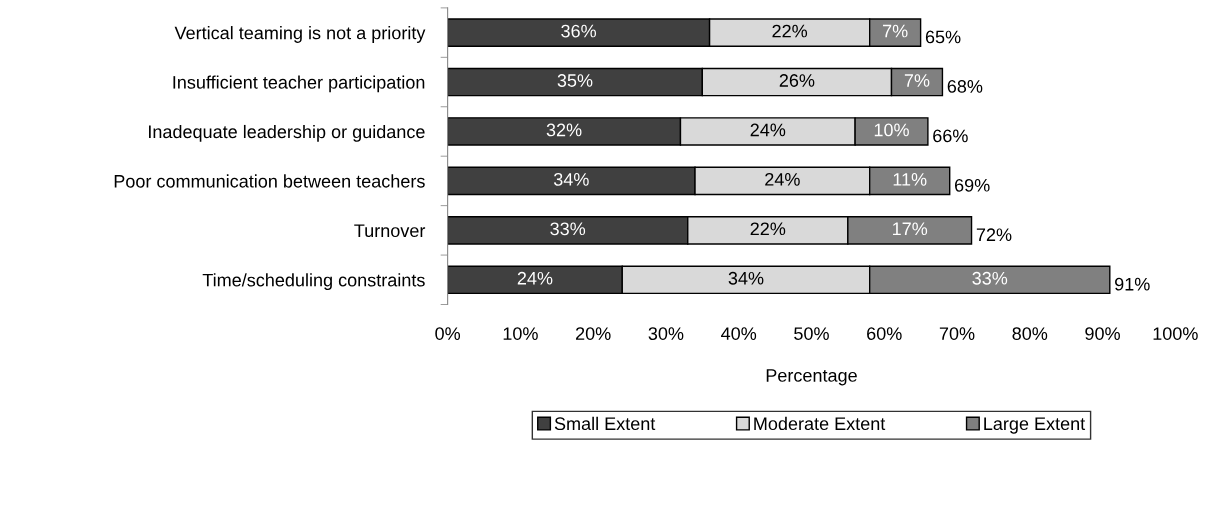  Describe the element at coordinates (1035, 425) in the screenshot. I see `legend-label: Large Extent` at that location.